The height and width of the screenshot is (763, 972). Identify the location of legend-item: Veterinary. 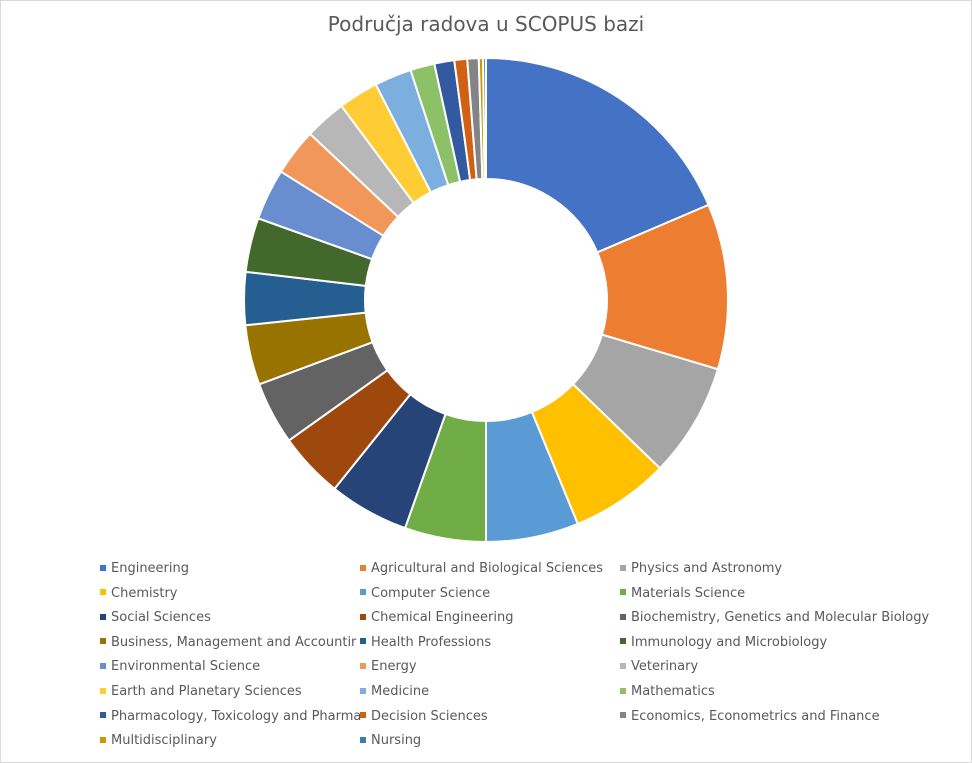
(659, 667).